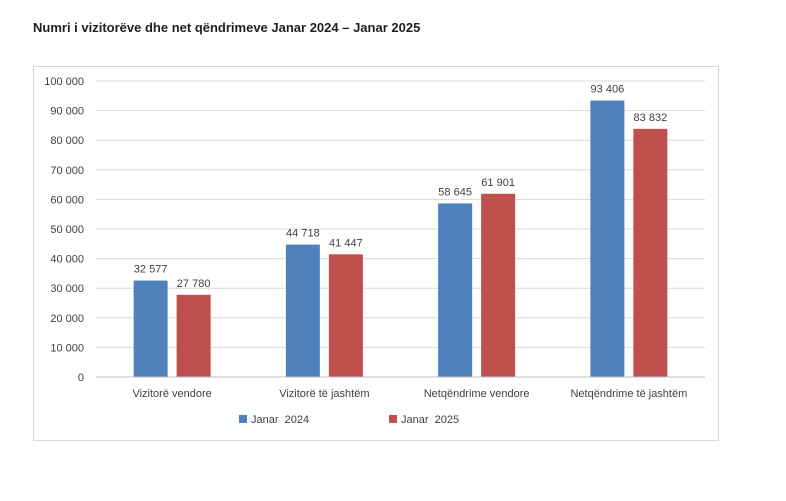  What do you see at coordinates (64, 82) in the screenshot?
I see `y-tick-label: 100 000` at bounding box center [64, 82].